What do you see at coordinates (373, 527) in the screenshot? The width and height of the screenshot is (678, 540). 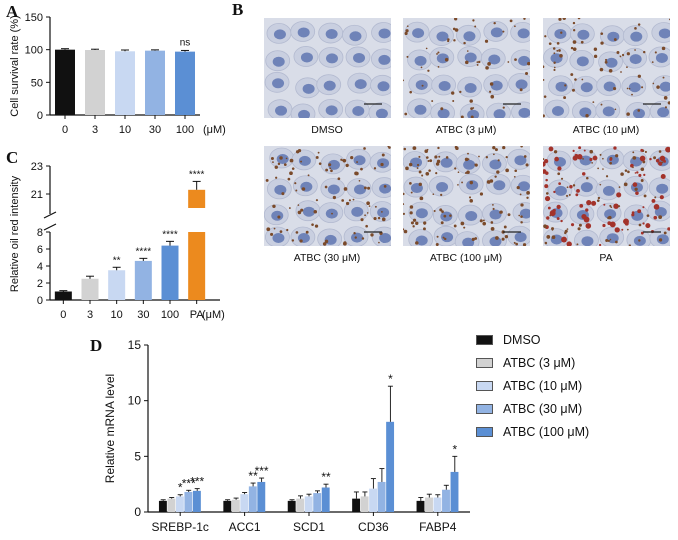 I see `x-tick-label: CD36` at bounding box center [373, 527].